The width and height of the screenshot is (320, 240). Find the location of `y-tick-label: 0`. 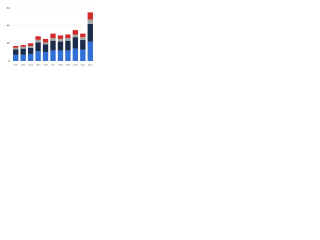

y-tick-label: 0 is located at coordinates (9, 61).